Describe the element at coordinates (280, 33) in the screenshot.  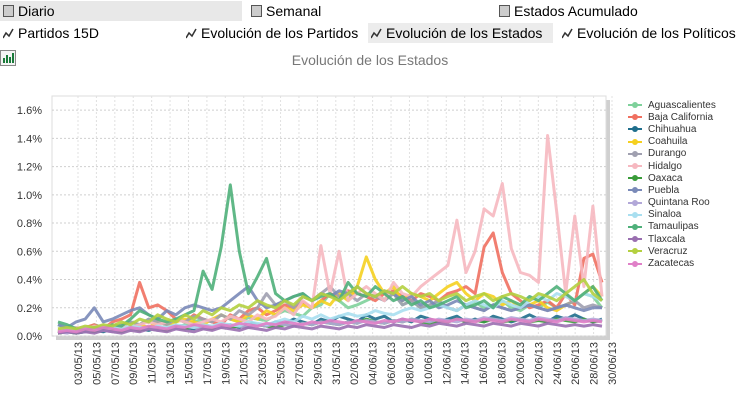
I see `tab-label: Evolución de los Partidos` at that location.